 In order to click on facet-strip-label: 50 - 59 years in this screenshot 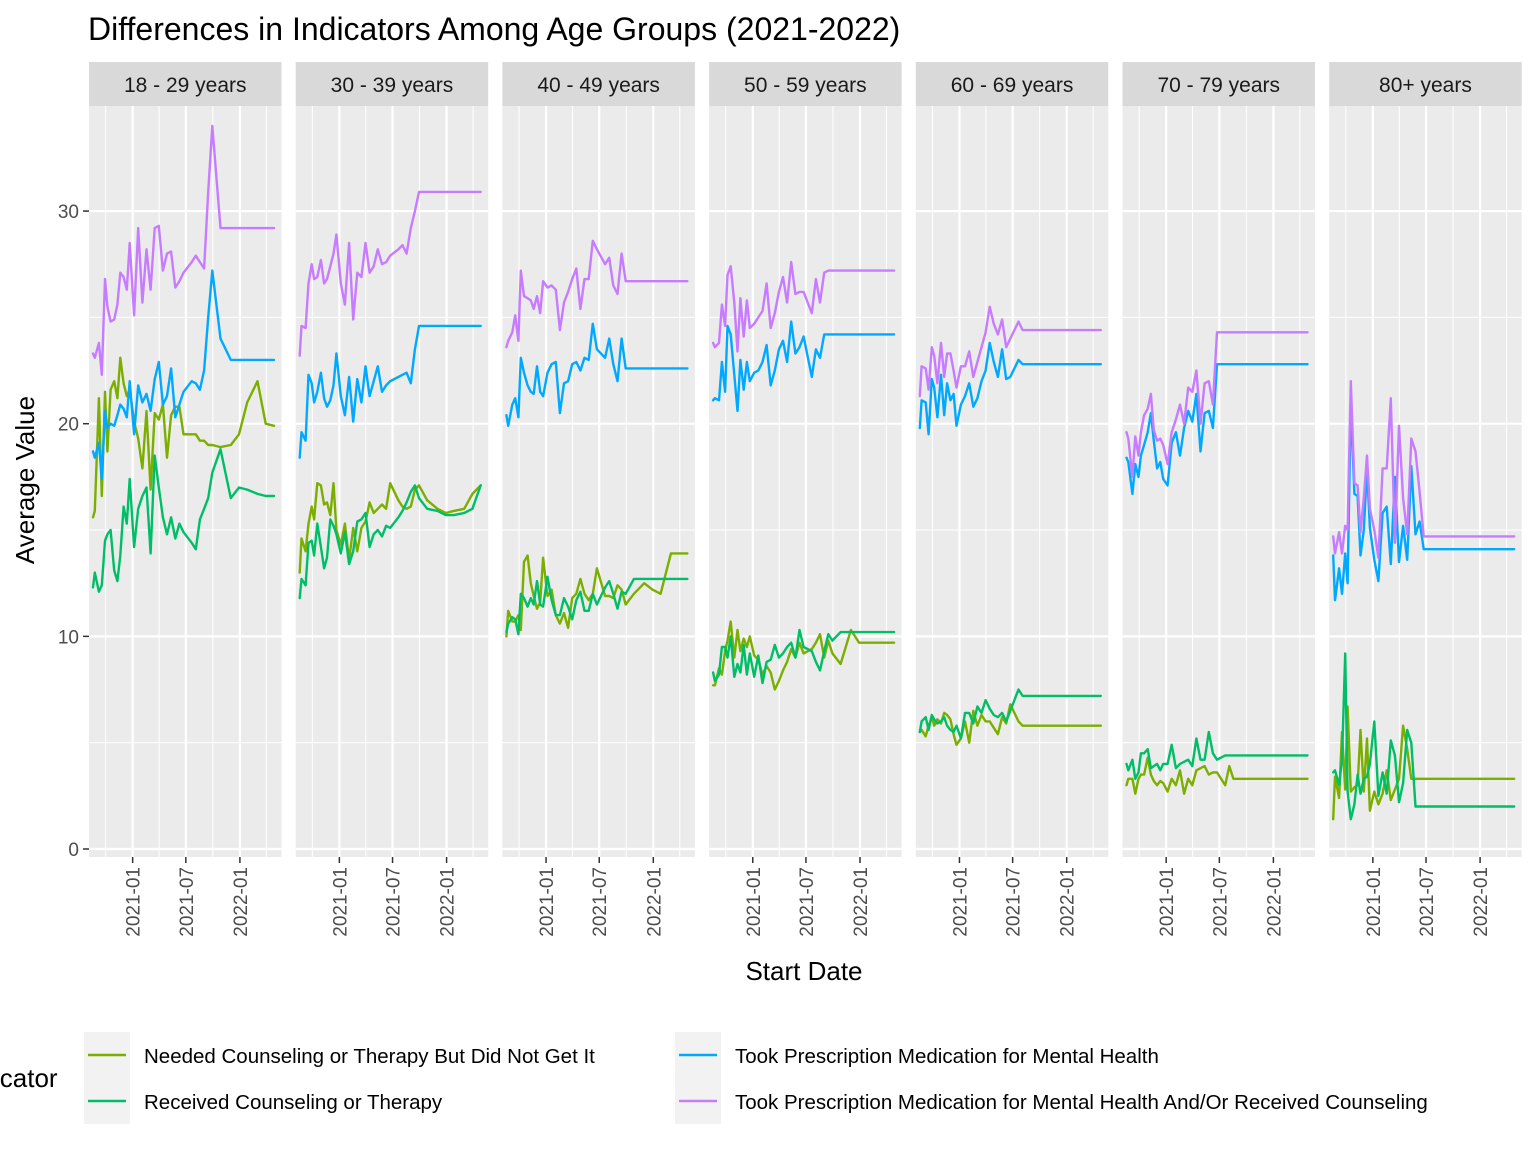, I will do `click(805, 85)`.